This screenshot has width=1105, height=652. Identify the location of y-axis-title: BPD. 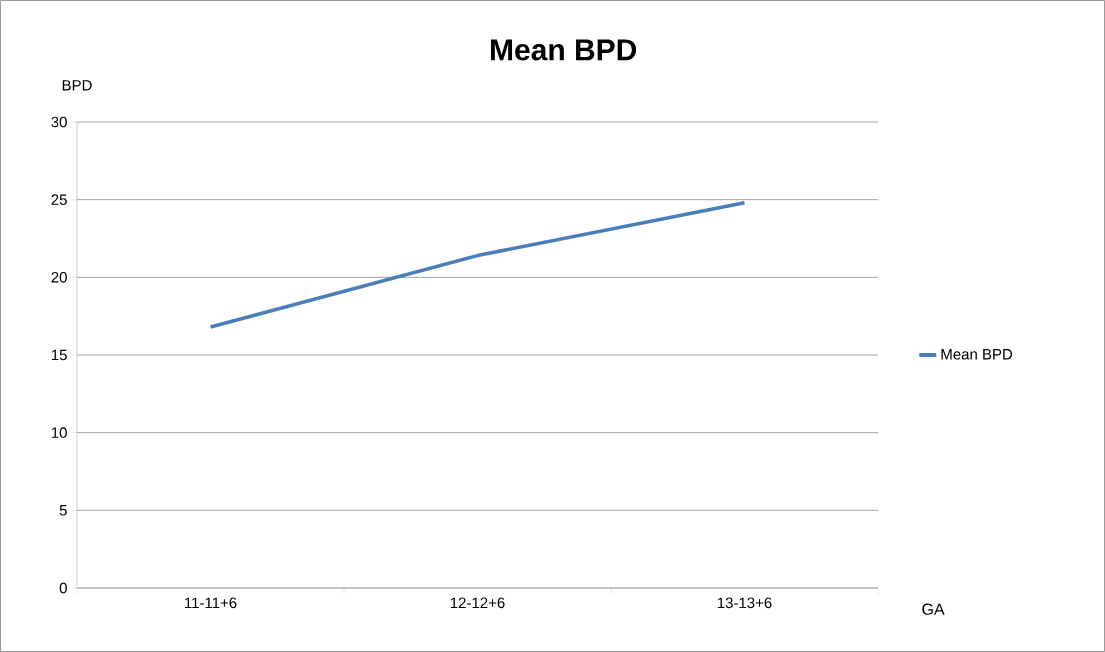
(77, 85).